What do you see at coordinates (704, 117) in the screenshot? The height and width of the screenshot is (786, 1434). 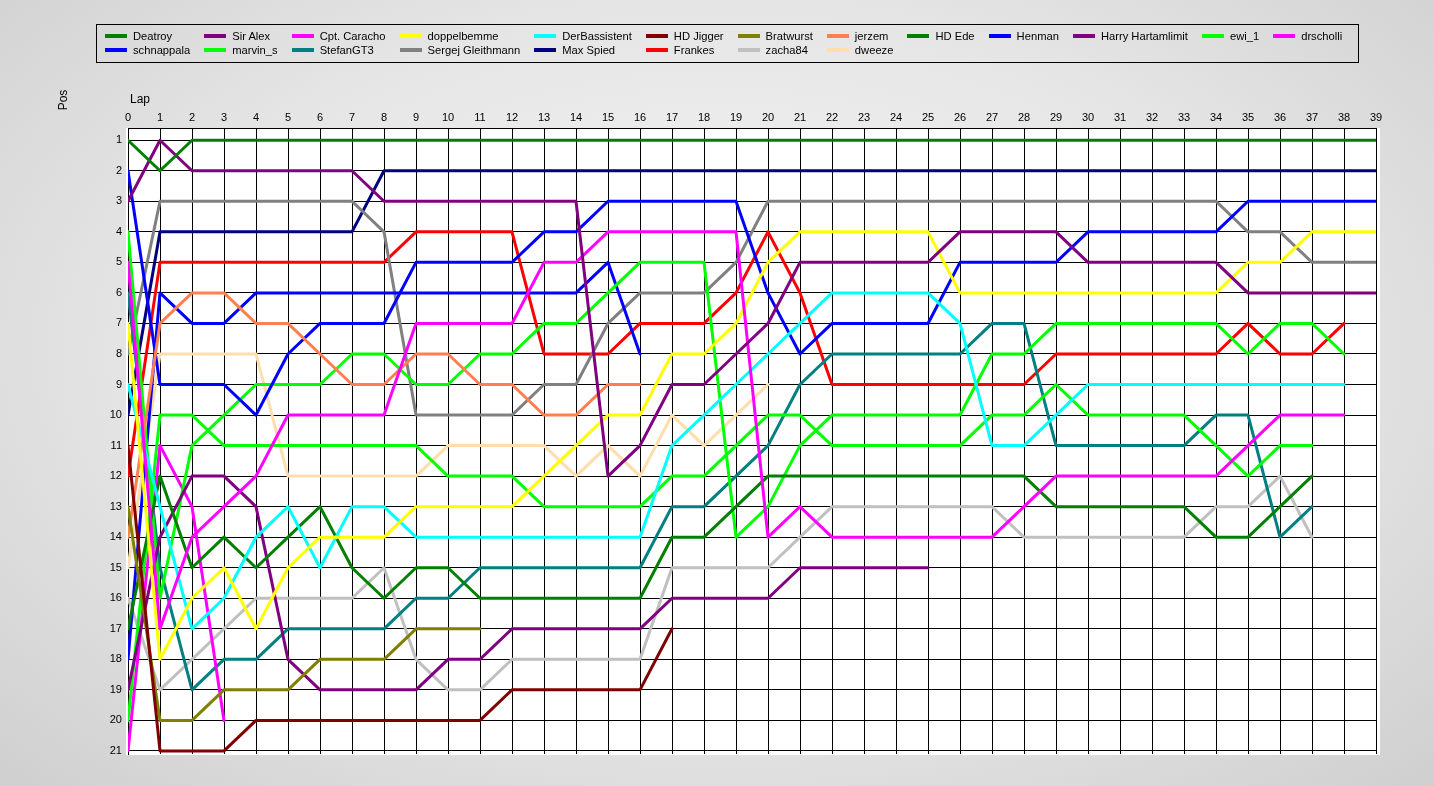 I see `x-tick-label: 18` at bounding box center [704, 117].